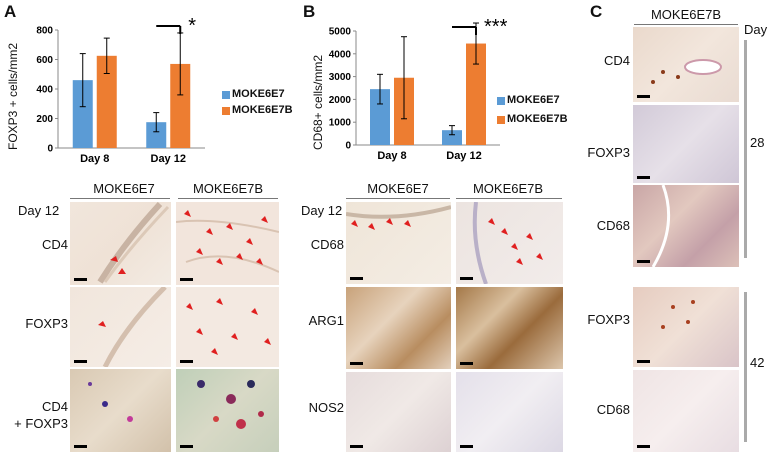 Image resolution: width=771 pixels, height=452 pixels. Describe the element at coordinates (340, 32) in the screenshot. I see `chart-b-ytick-label-5: 5000` at that location.